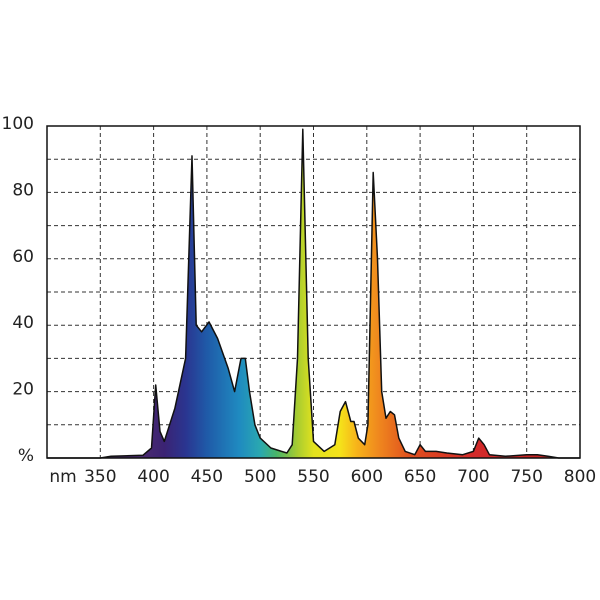  What do you see at coordinates (153, 477) in the screenshot?
I see `x-tick-label: 400` at bounding box center [153, 477].